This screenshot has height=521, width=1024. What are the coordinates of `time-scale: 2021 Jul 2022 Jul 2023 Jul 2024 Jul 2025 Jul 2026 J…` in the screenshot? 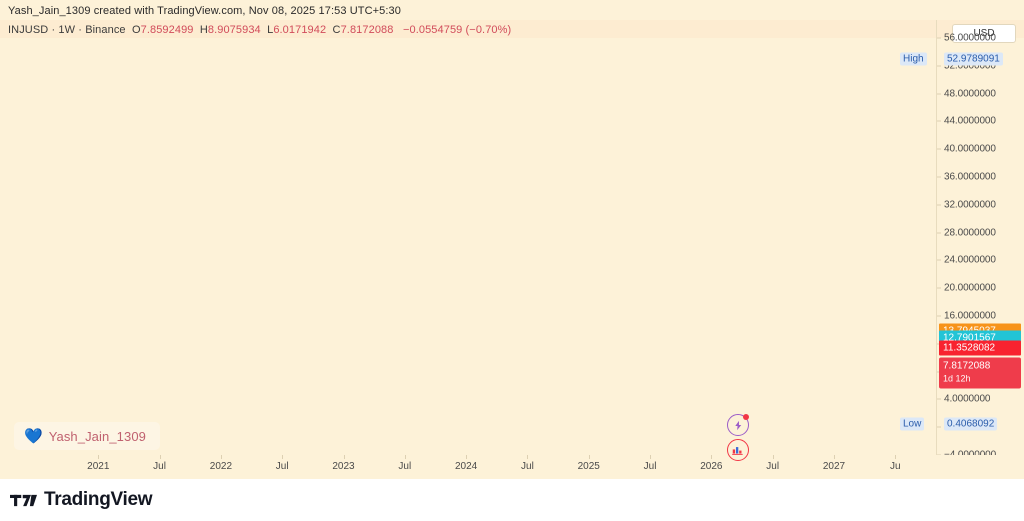 It's located at (512, 467).